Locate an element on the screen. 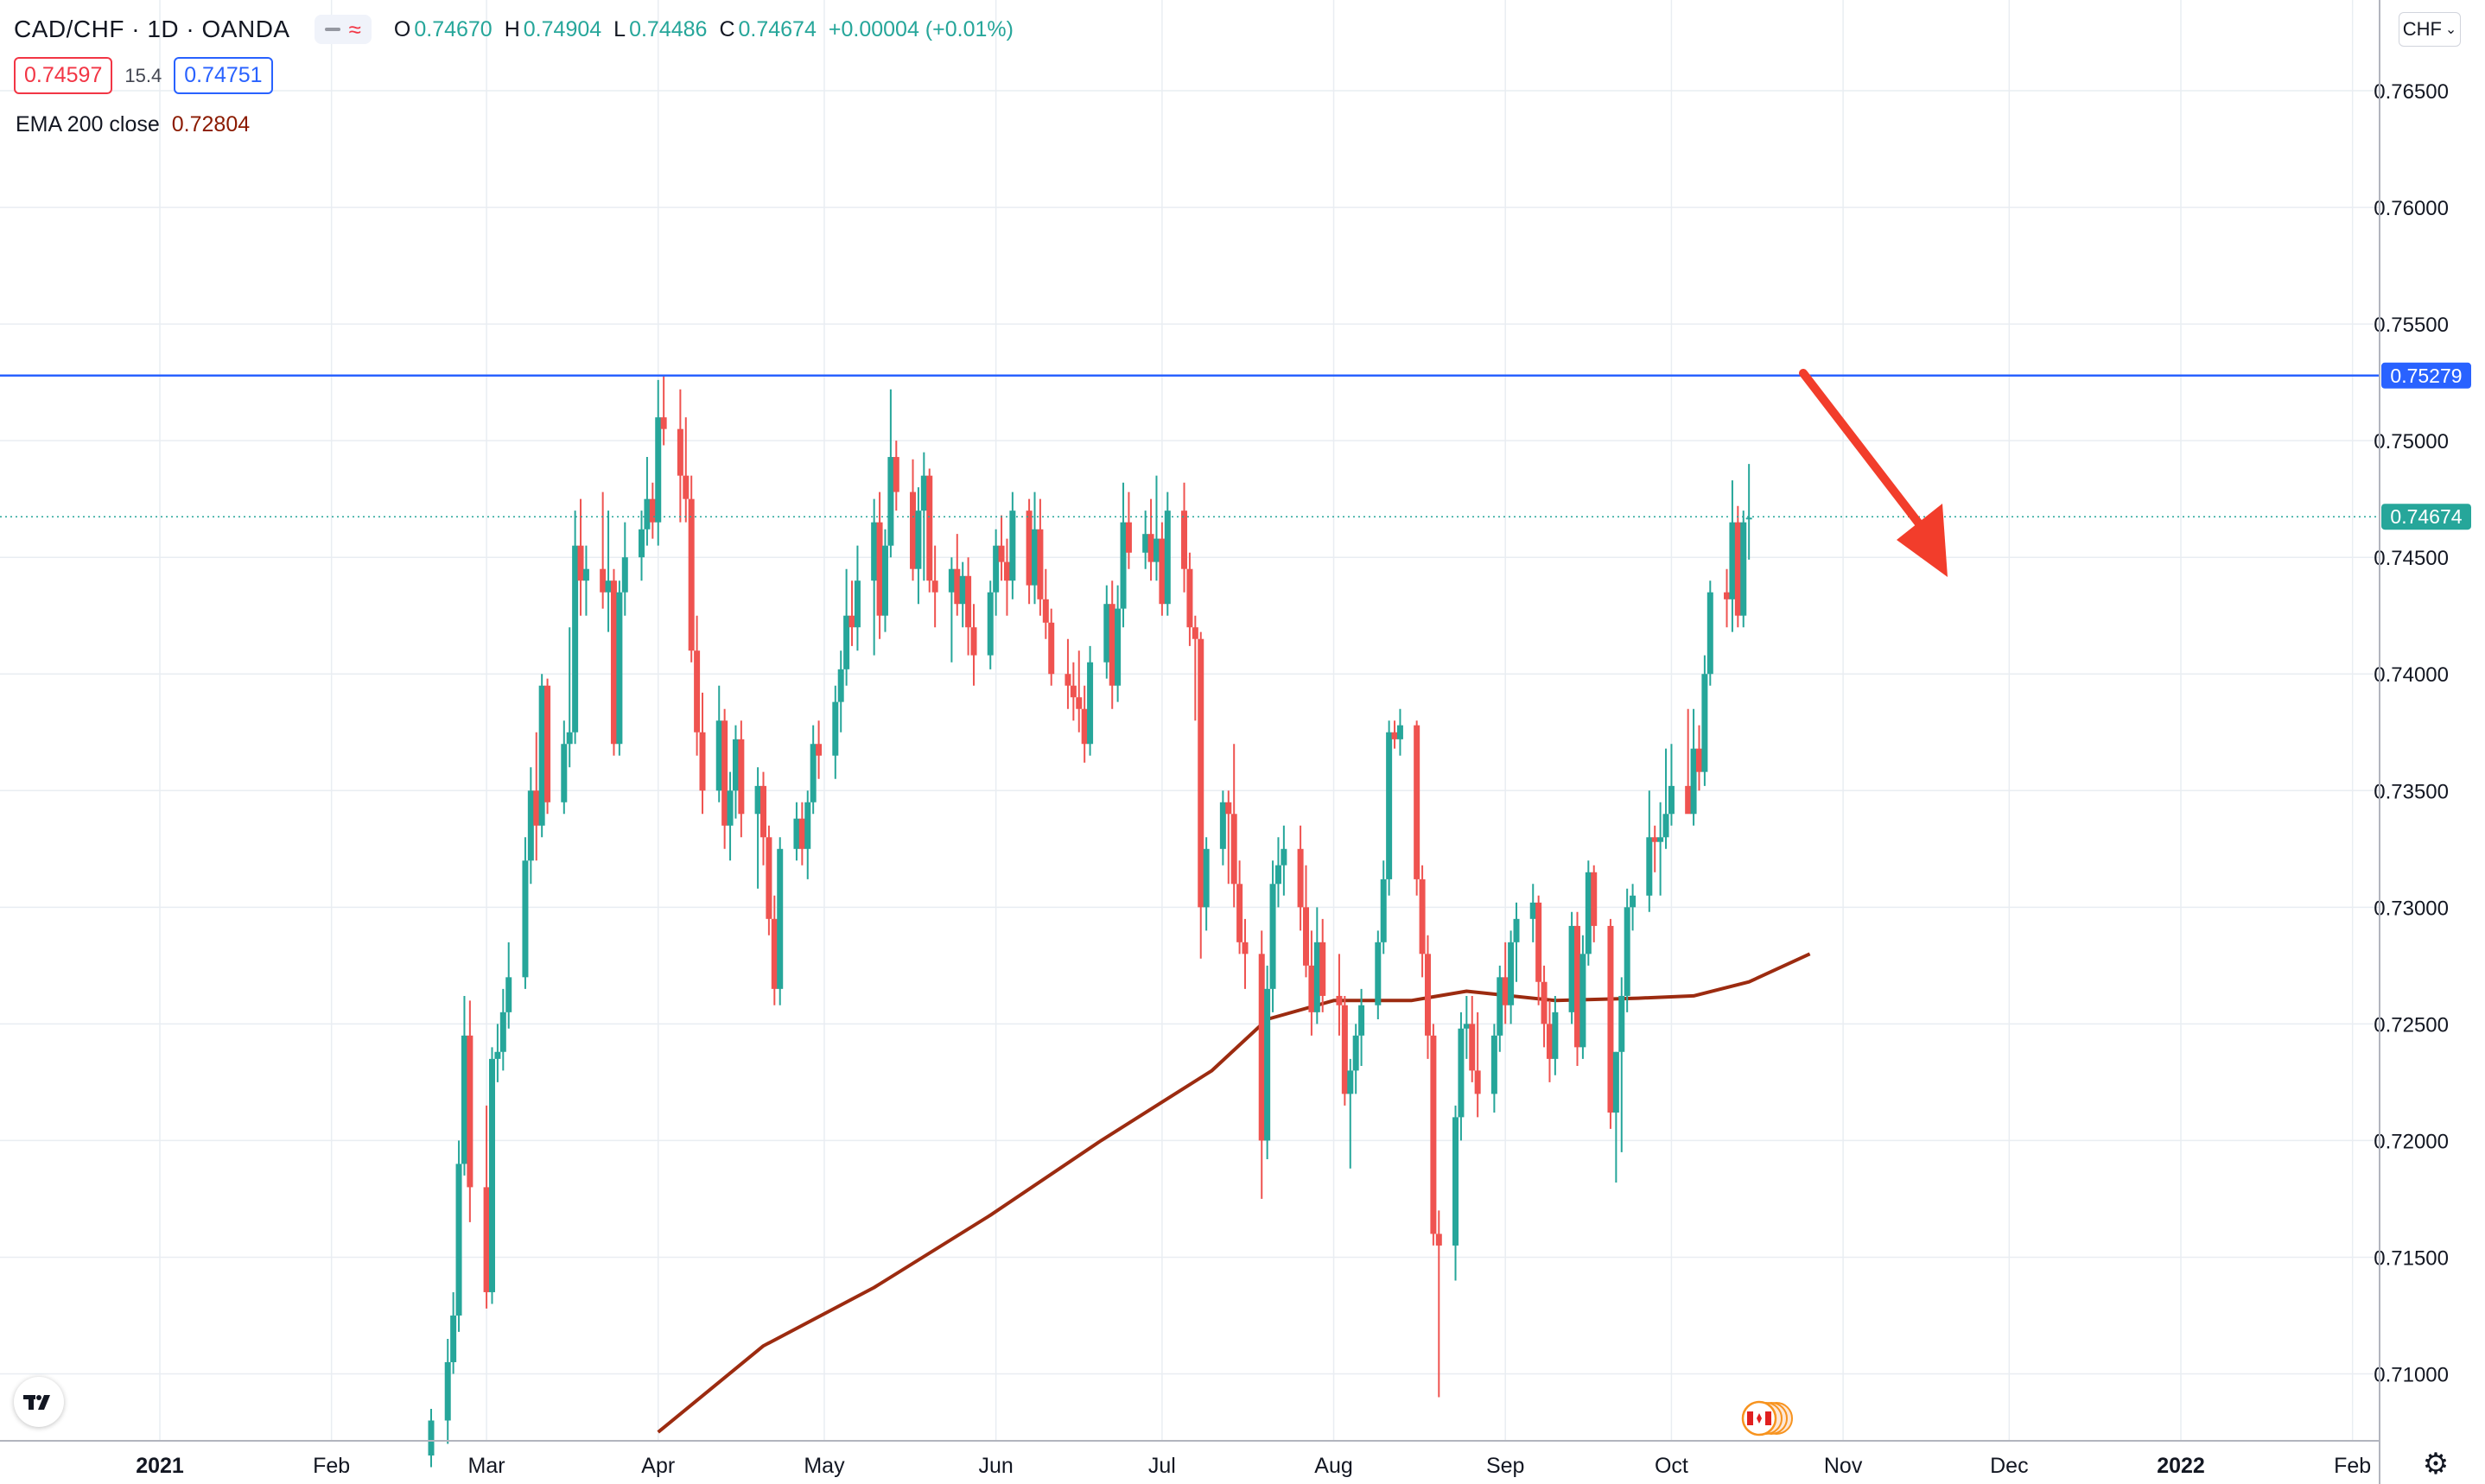  buy-price-button: 0.74751 is located at coordinates (224, 75).